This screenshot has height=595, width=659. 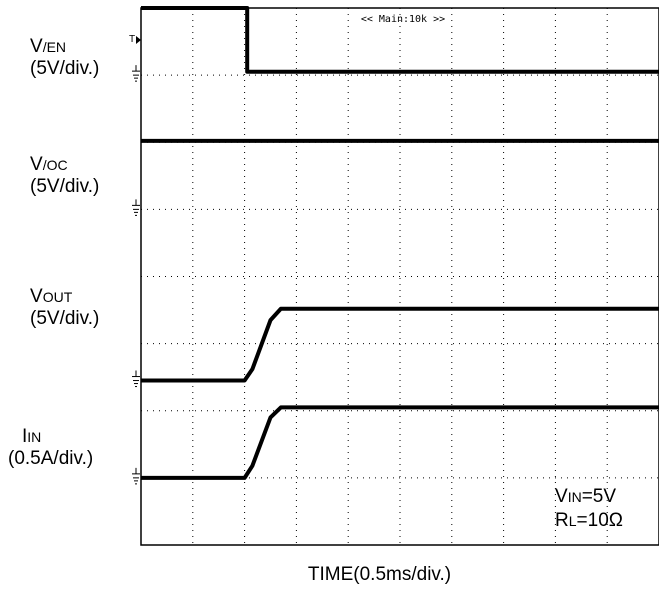 What do you see at coordinates (136, 207) in the screenshot?
I see `ground-icon-voc` at bounding box center [136, 207].